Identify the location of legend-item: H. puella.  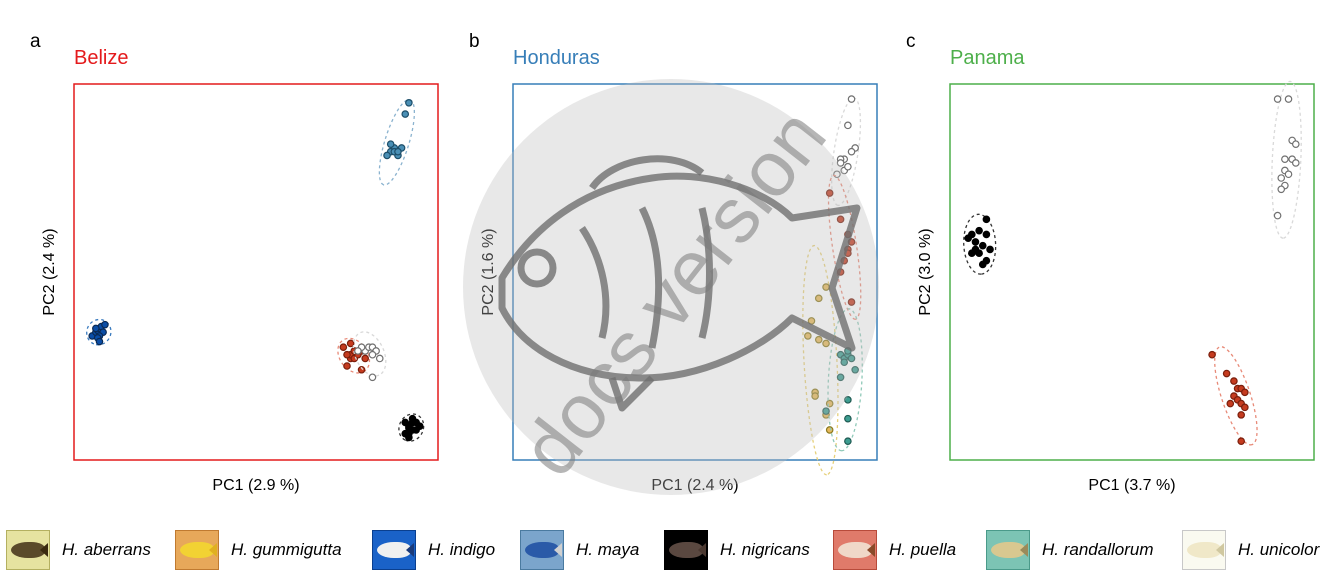
(894, 550).